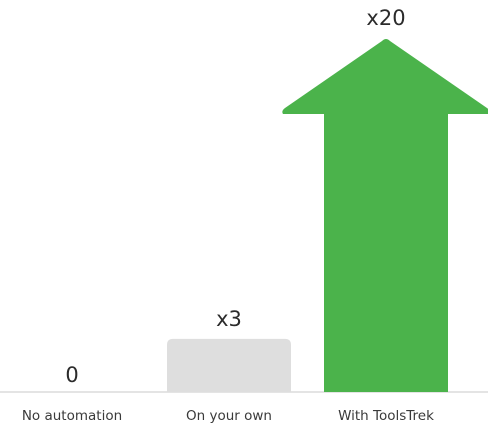  Describe the element at coordinates (385, 18) in the screenshot. I see `value-label-2: x20` at that location.